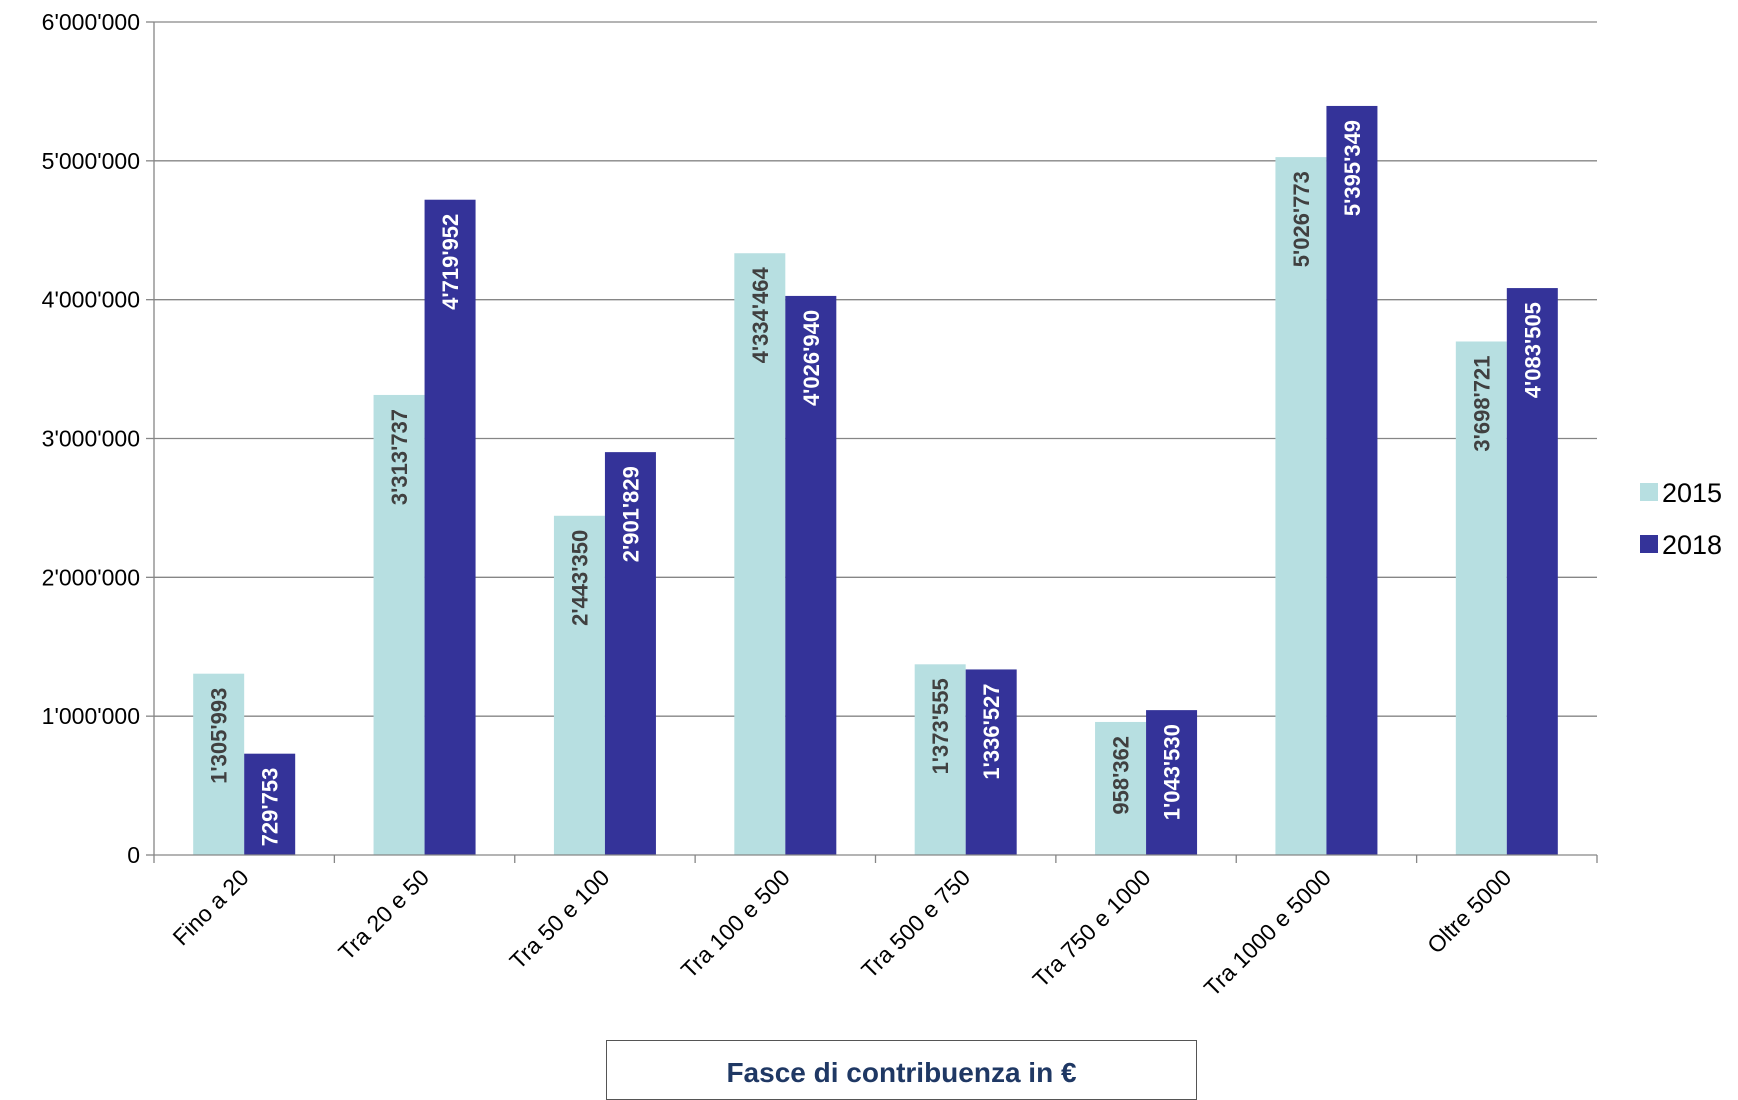  I want to click on x-tick-label: Tra 1000 e 5000, so click(1267, 932).